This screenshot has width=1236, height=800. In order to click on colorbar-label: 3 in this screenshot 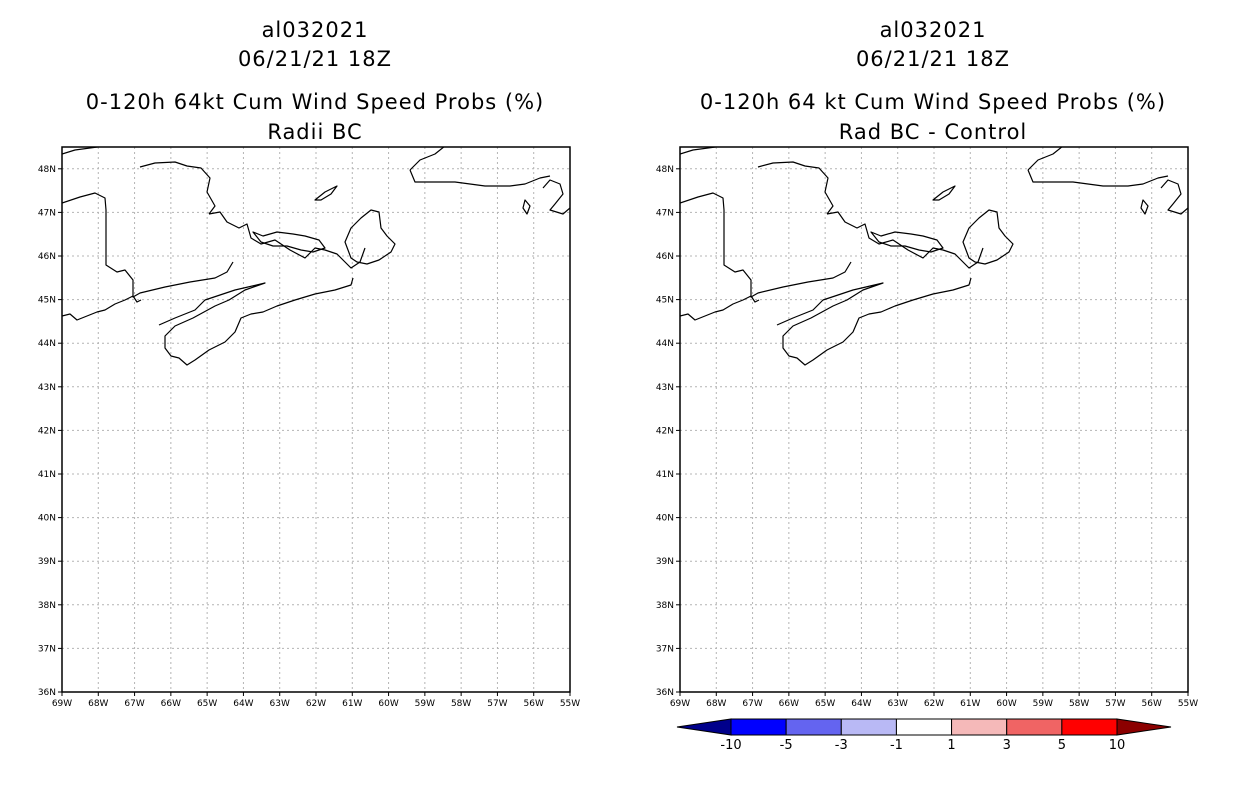, I will do `click(1007, 745)`.